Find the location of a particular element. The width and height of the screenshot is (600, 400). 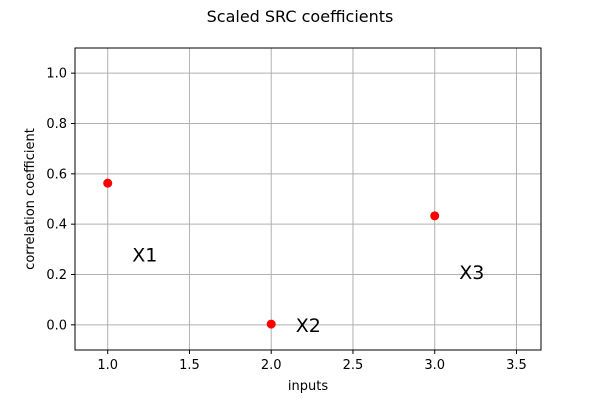

y-tick-label: 0.4 is located at coordinates (56, 225).